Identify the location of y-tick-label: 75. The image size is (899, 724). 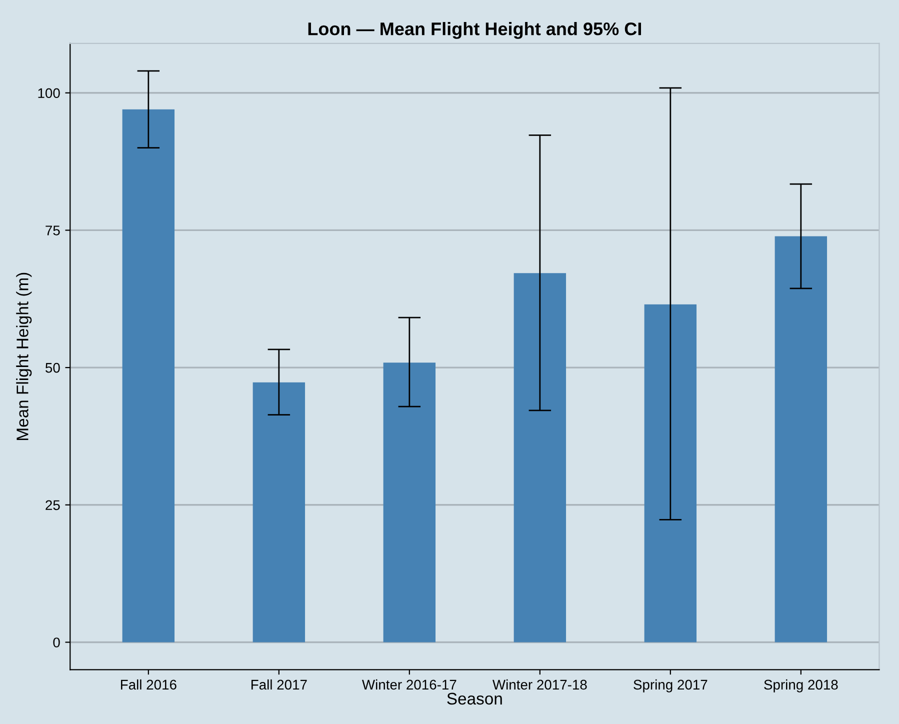
(53, 231).